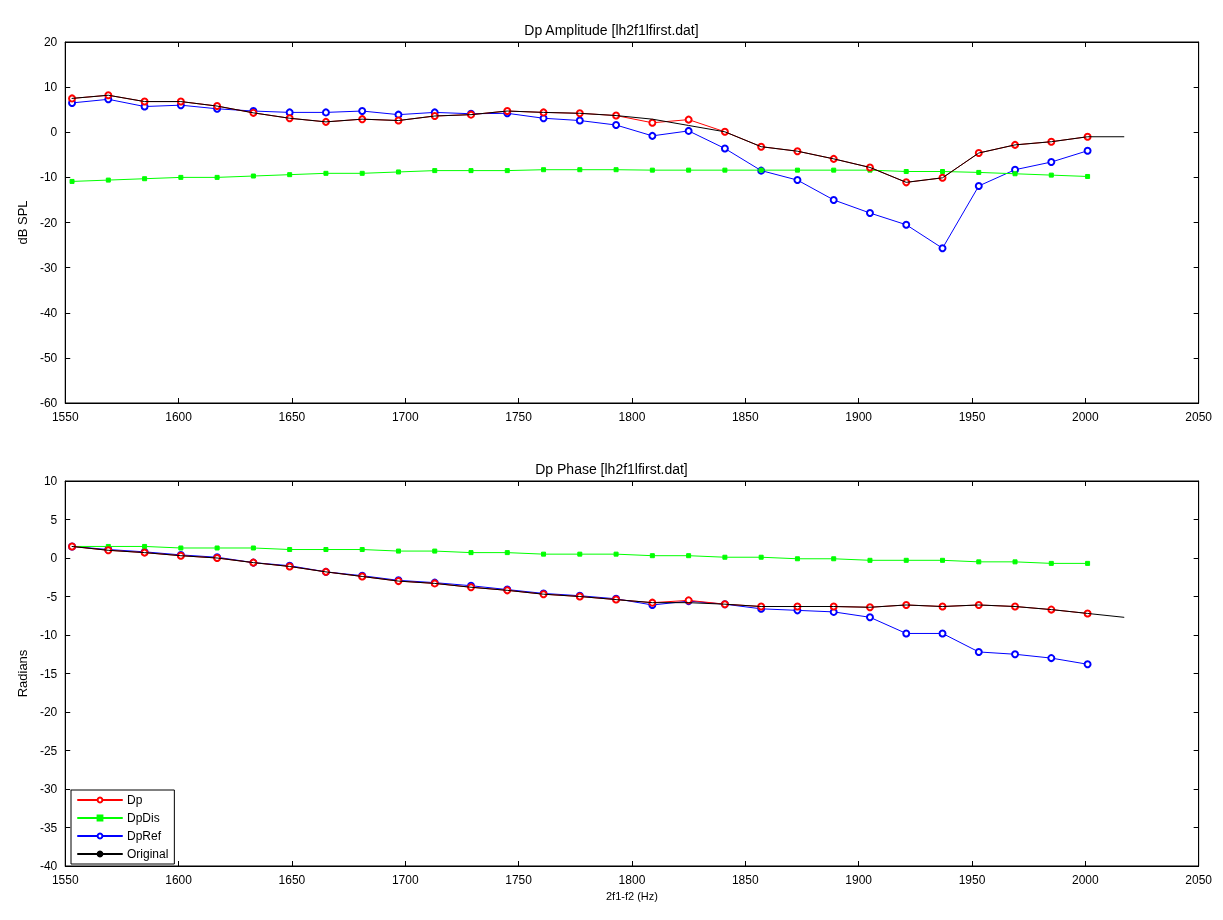 This screenshot has width=1223, height=920. Describe the element at coordinates (48, 673) in the screenshot. I see `y-tick-label: -15` at that location.